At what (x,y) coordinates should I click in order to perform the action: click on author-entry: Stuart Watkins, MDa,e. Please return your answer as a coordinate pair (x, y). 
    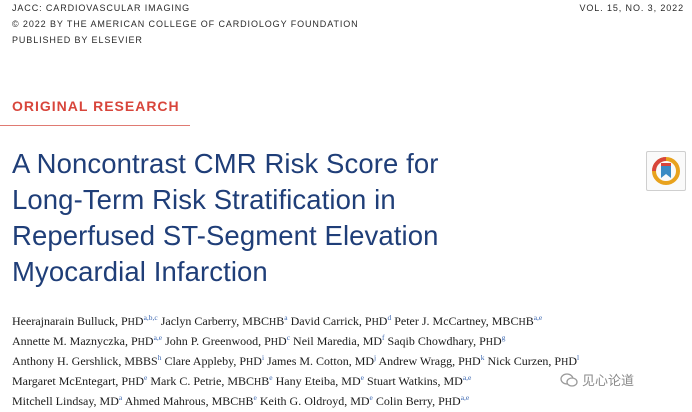
    Looking at the image, I should click on (419, 380).